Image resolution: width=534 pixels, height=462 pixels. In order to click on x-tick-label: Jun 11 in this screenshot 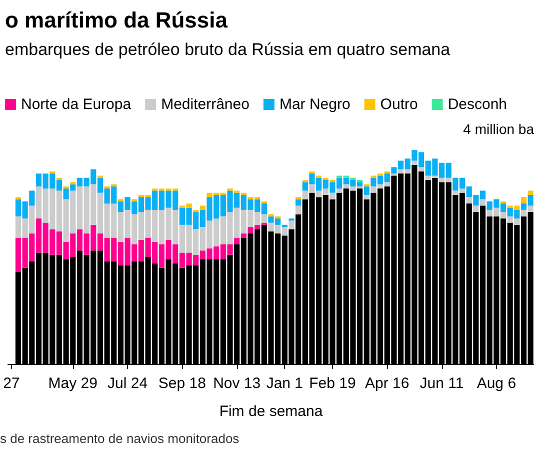, I will do `click(442, 383)`.